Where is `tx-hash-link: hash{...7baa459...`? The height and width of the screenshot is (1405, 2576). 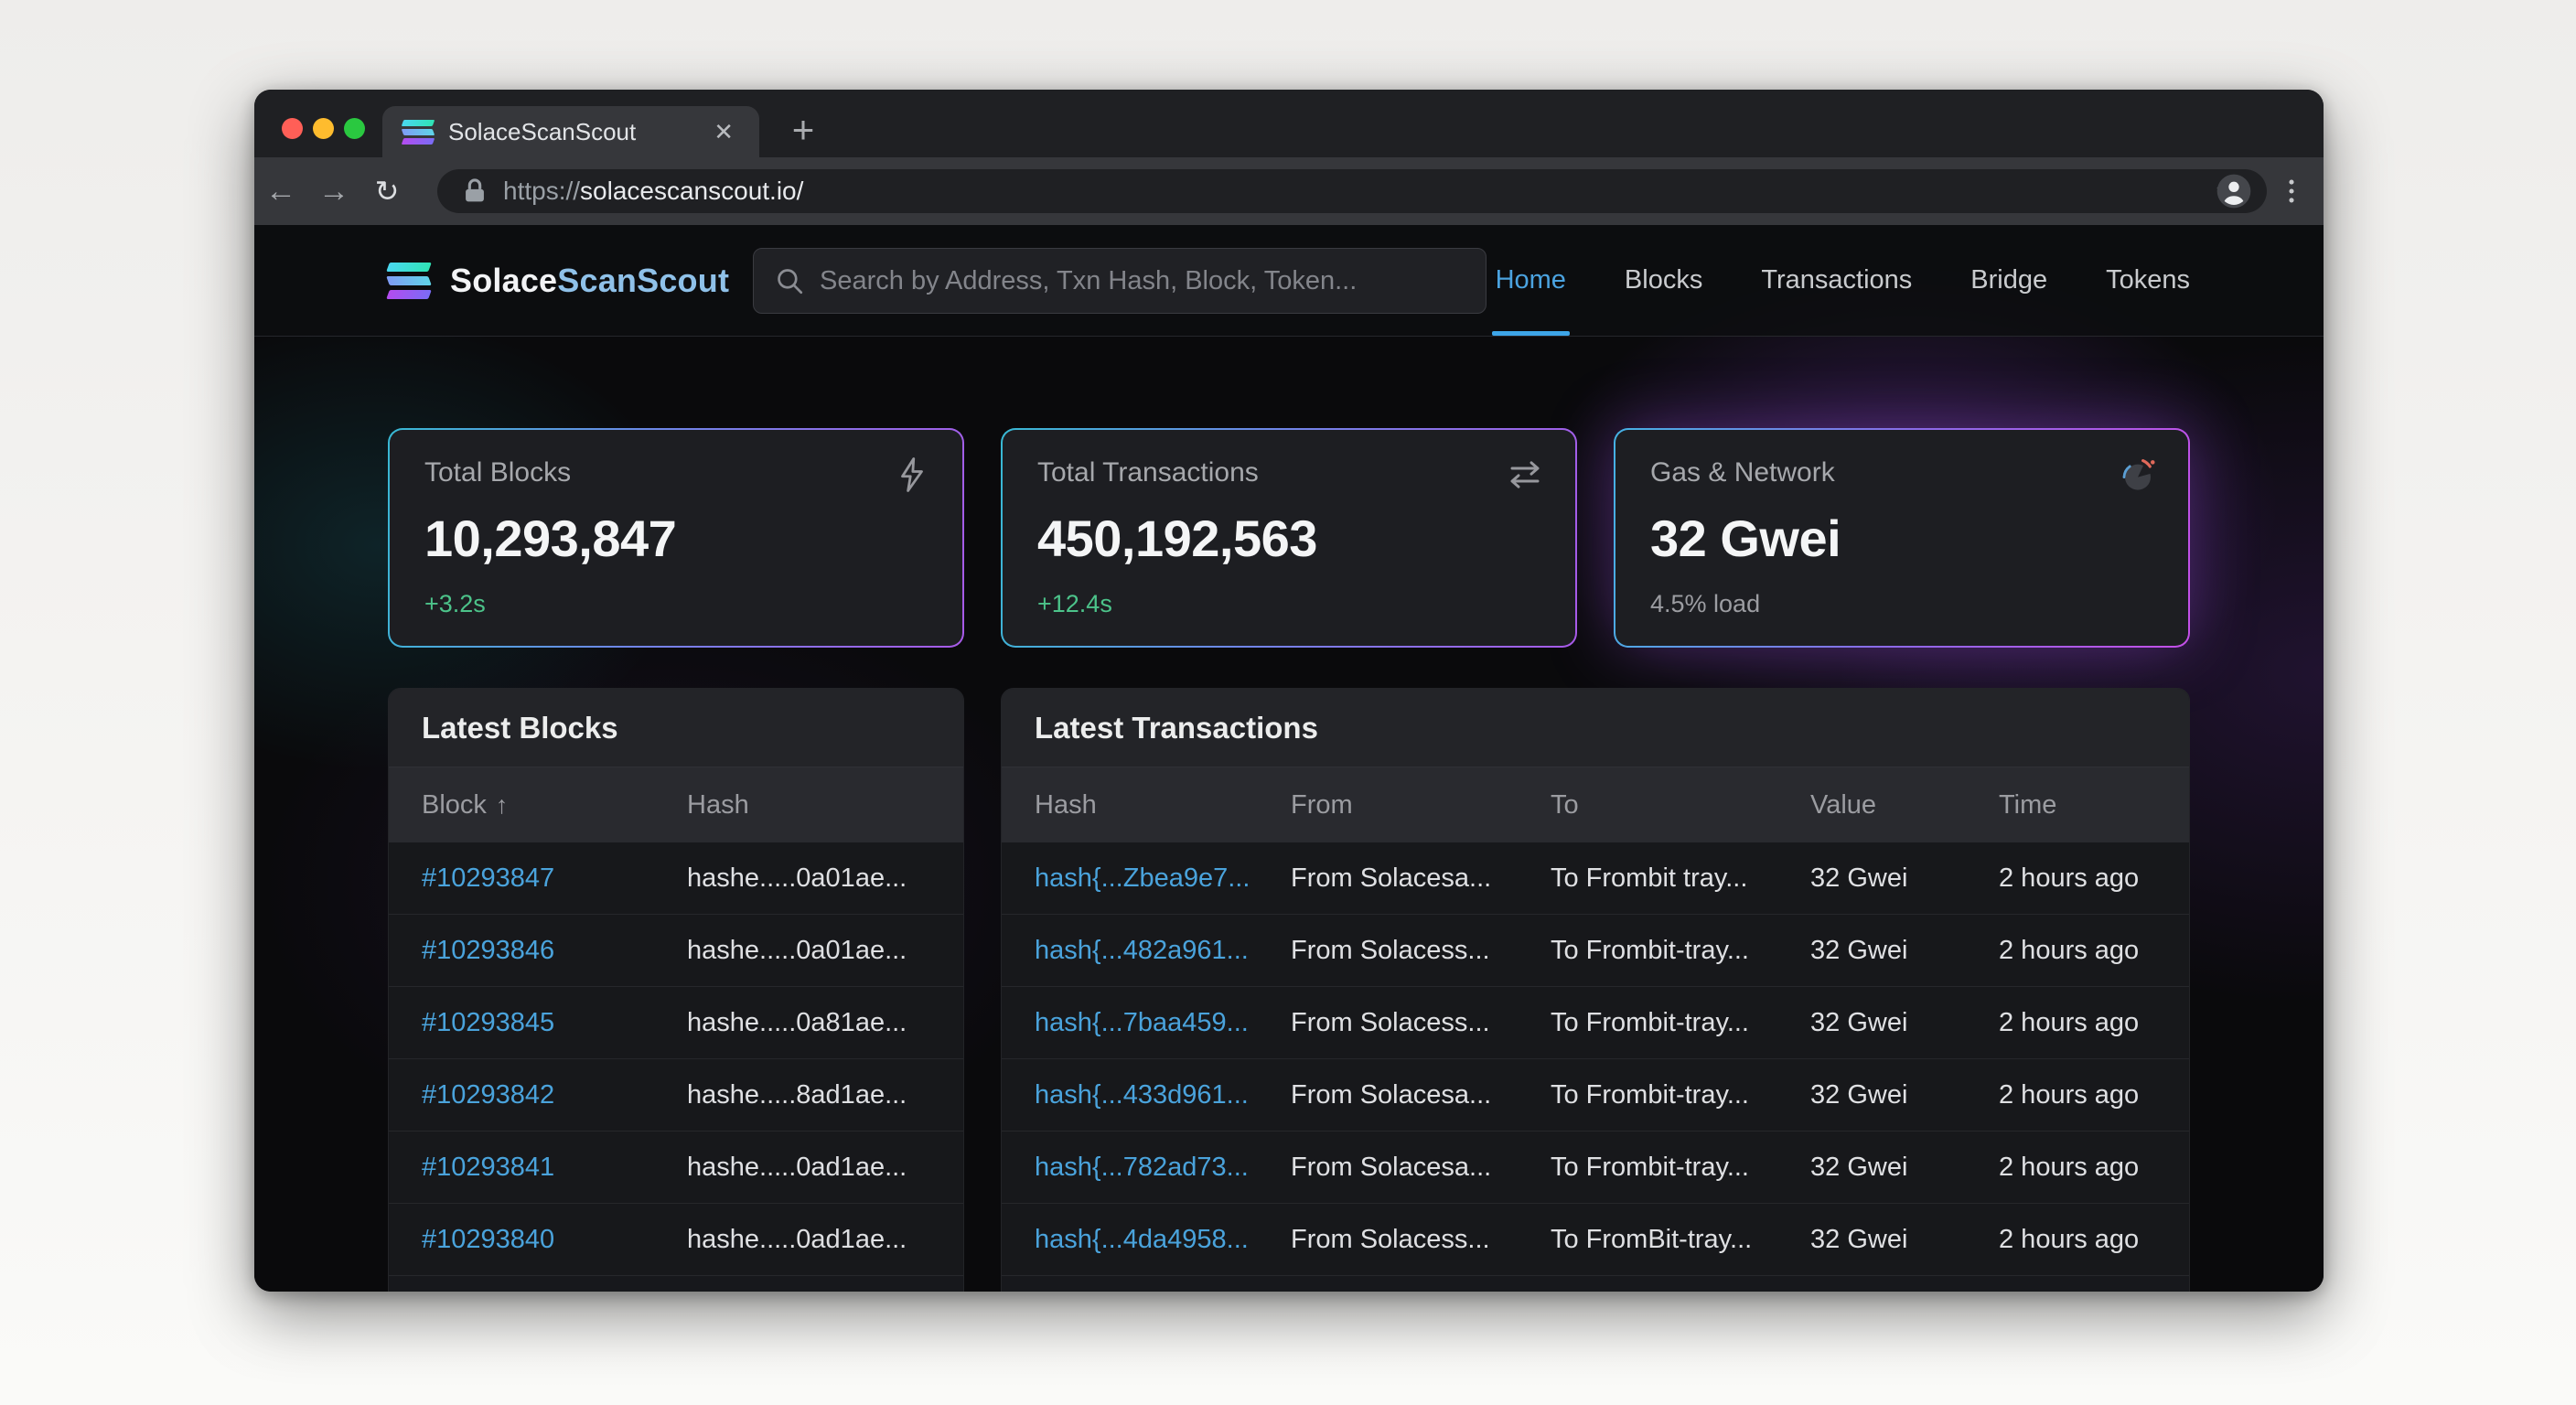
tx-hash-link: hash{...7baa459... is located at coordinates (1142, 1022).